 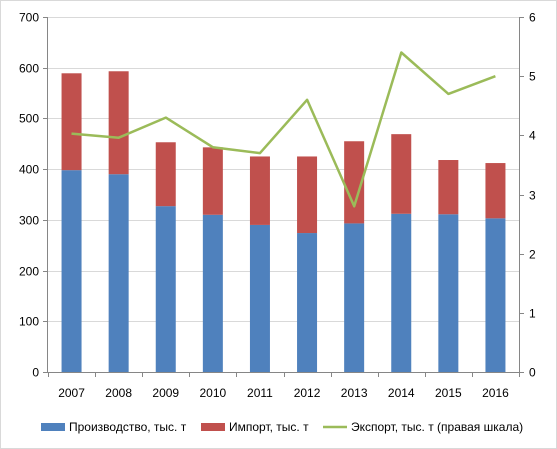 I want to click on tick-label-x: 2015, so click(x=448, y=393).